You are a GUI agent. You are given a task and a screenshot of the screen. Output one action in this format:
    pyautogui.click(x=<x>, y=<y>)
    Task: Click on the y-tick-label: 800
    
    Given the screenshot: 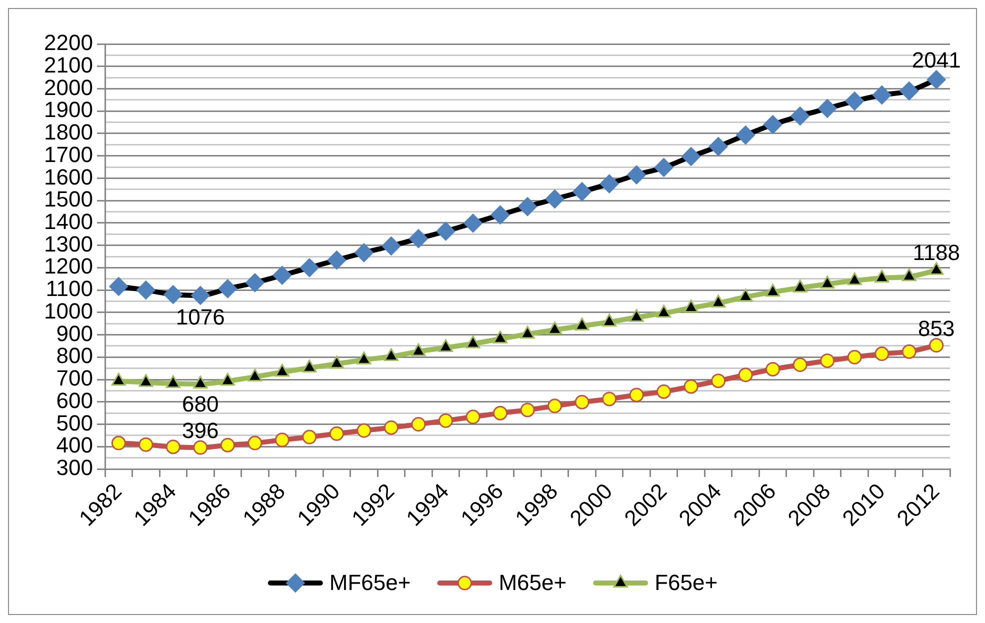 What is the action you would take?
    pyautogui.click(x=74, y=355)
    